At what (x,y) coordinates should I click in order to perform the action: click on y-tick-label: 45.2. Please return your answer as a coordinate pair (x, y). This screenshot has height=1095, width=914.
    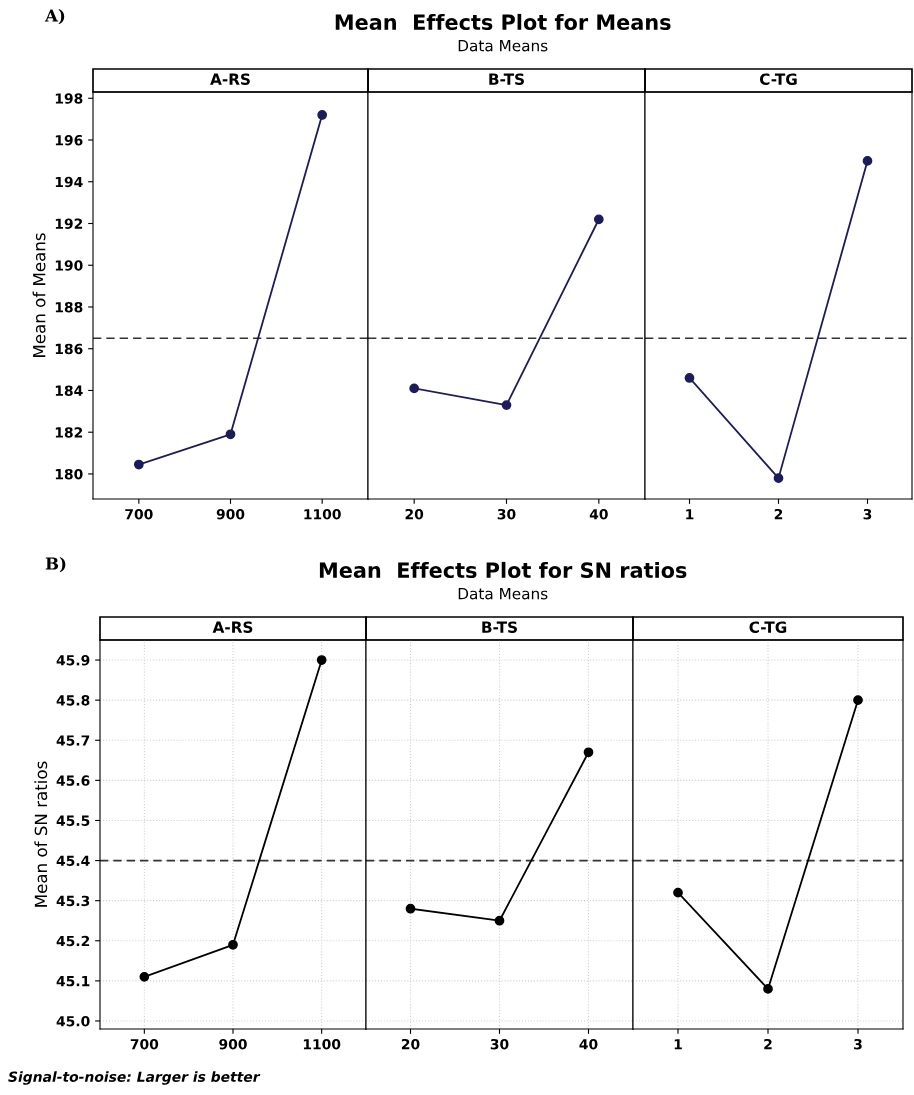
    Looking at the image, I should click on (73, 941).